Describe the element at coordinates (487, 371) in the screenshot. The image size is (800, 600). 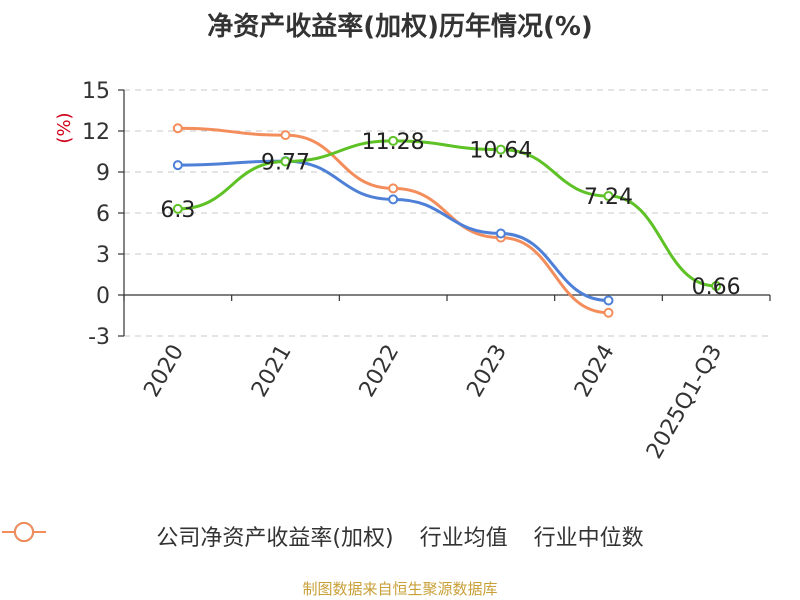
I see `x-tick-label: 2023` at that location.